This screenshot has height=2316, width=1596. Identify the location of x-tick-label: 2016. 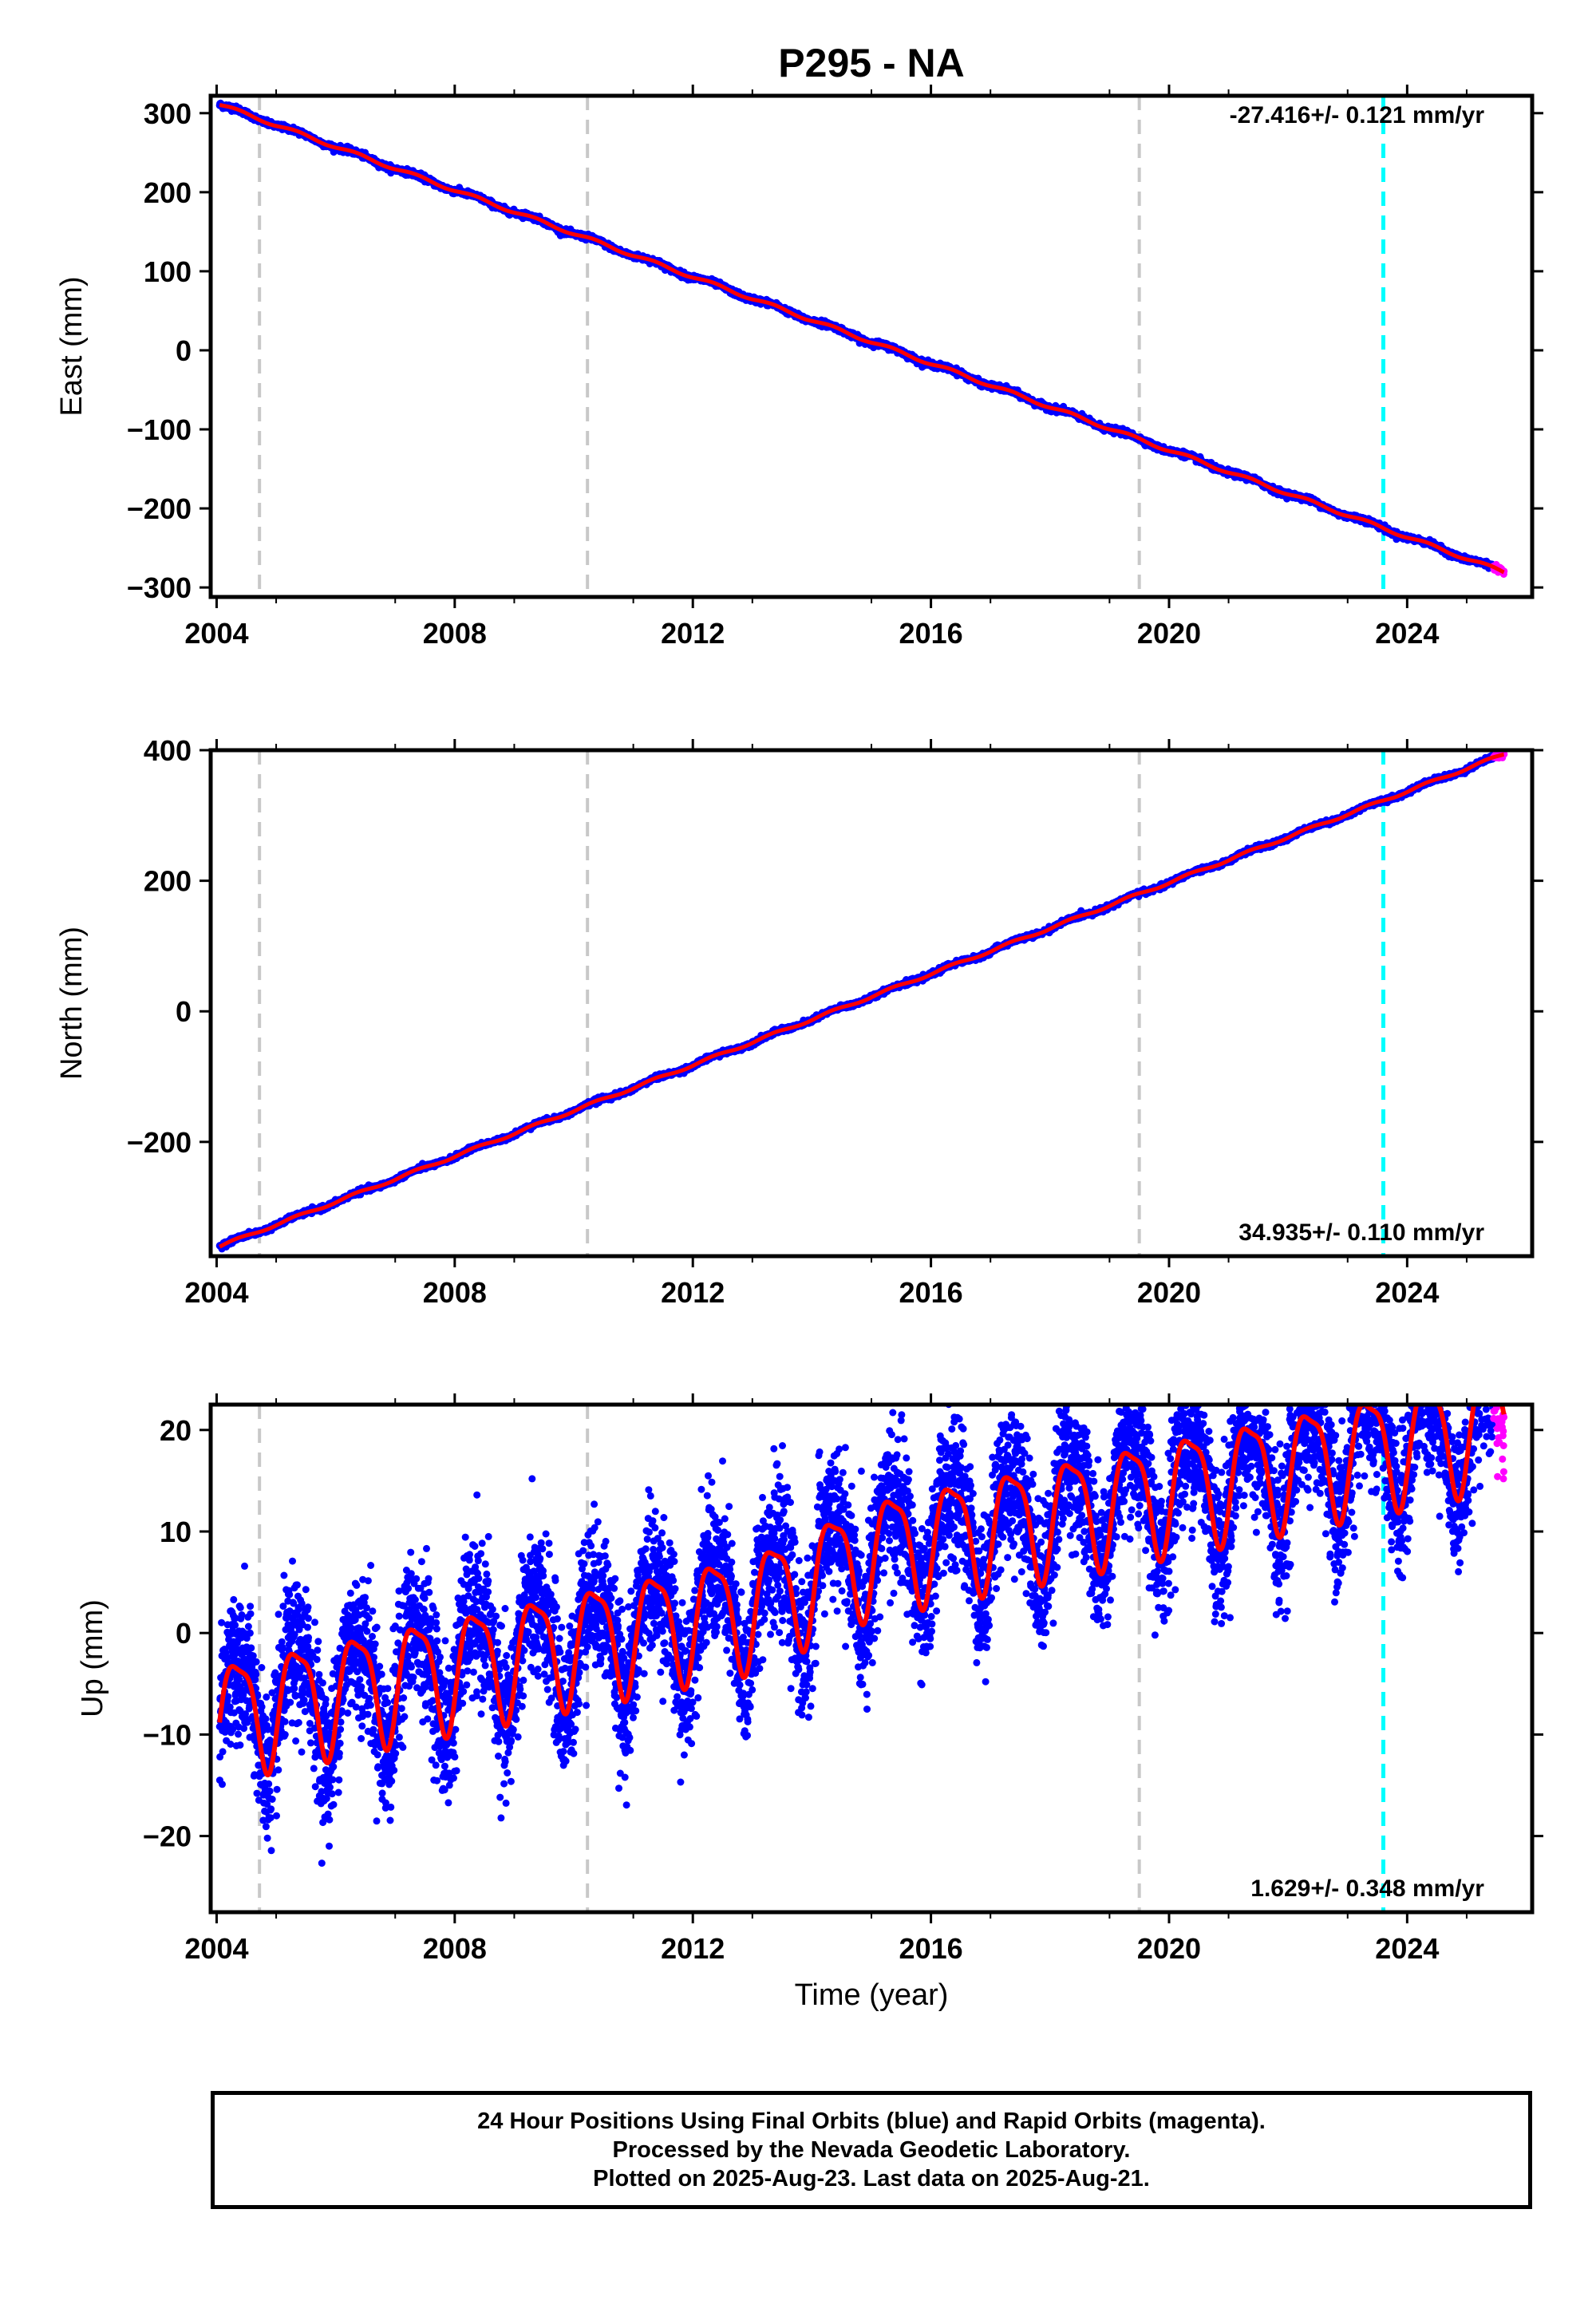
(931, 633).